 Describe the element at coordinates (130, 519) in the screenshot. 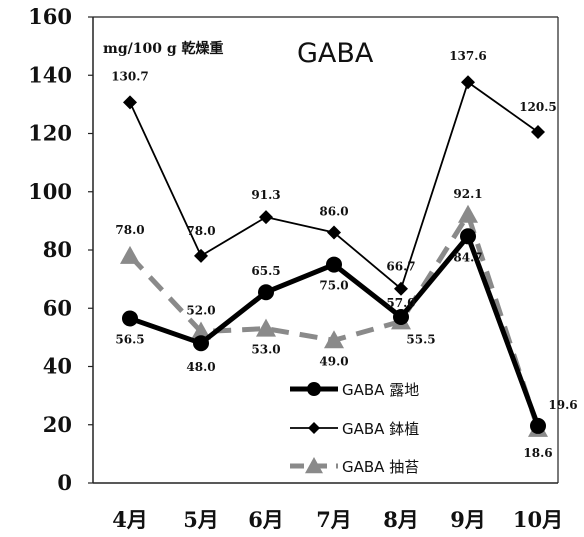

I see `x-tick-label: 4月` at that location.